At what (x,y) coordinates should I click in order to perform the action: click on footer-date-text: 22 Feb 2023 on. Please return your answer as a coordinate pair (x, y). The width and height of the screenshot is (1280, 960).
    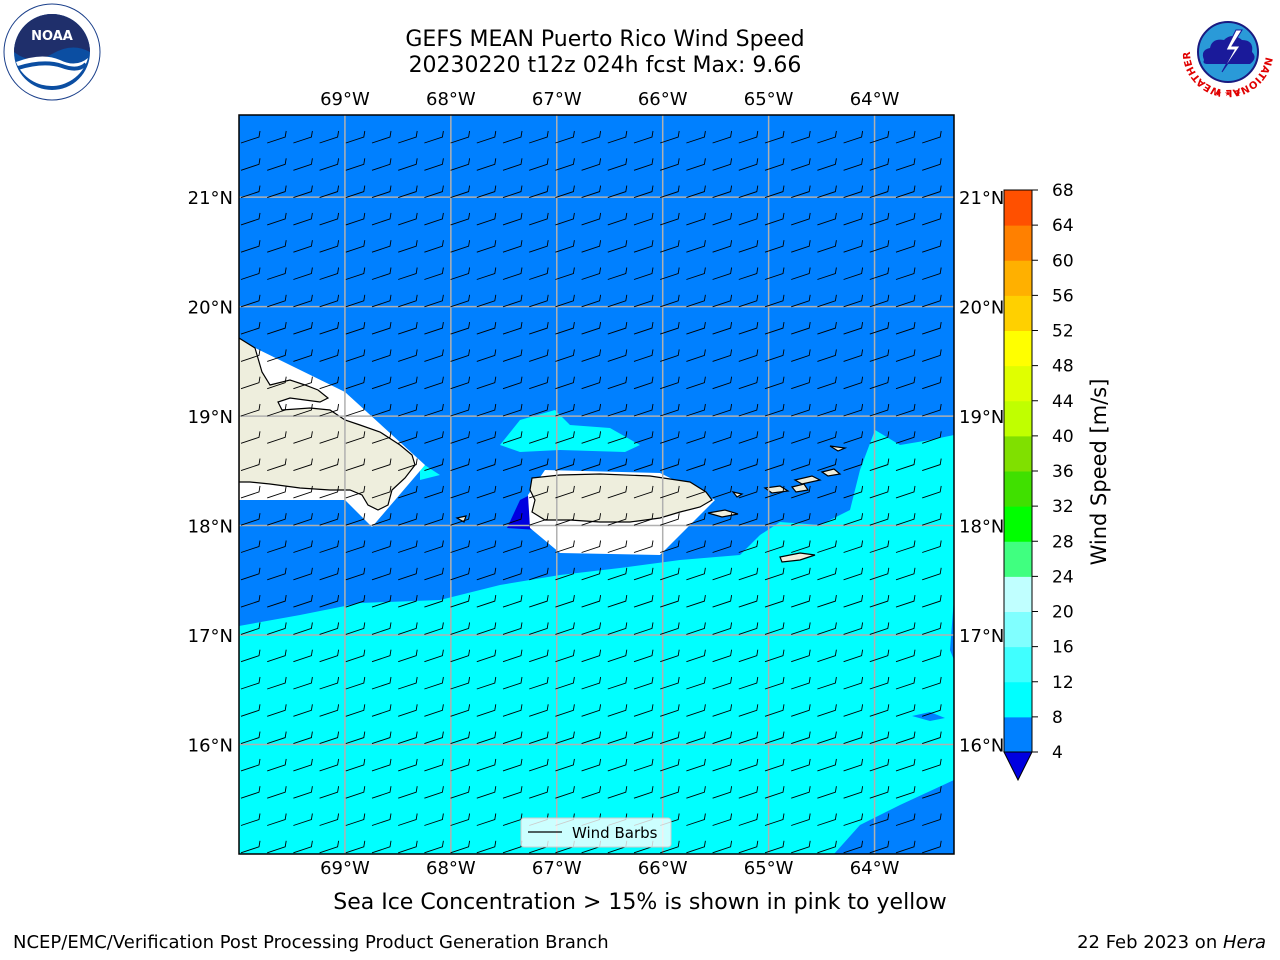
    Looking at the image, I should click on (1150, 942).